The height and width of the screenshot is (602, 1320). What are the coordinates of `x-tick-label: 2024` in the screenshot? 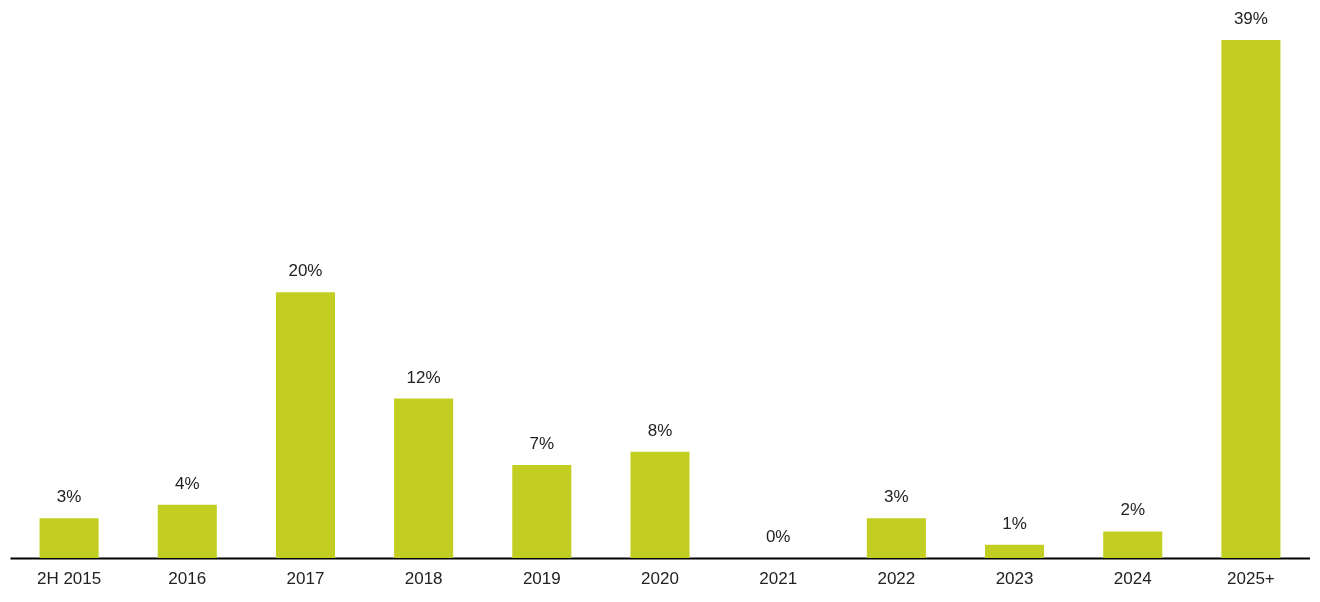 It's located at (1132, 578).